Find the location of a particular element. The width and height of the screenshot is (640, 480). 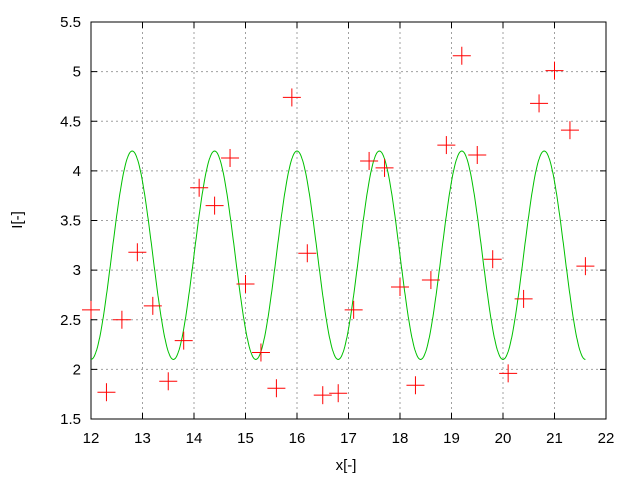

y-tick-label: 2 is located at coordinates (77, 369).